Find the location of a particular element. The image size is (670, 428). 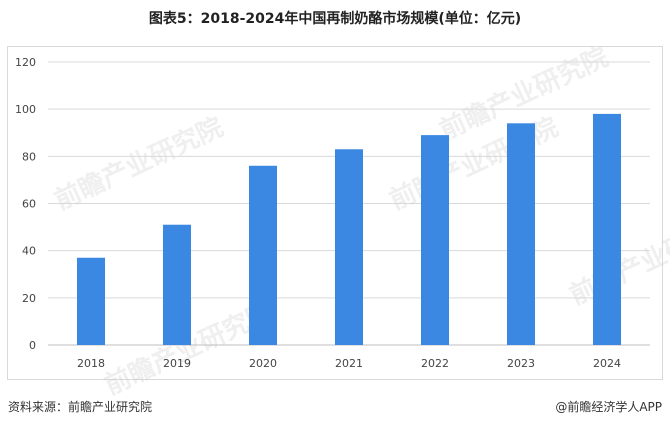

bar-2022 is located at coordinates (435, 240).